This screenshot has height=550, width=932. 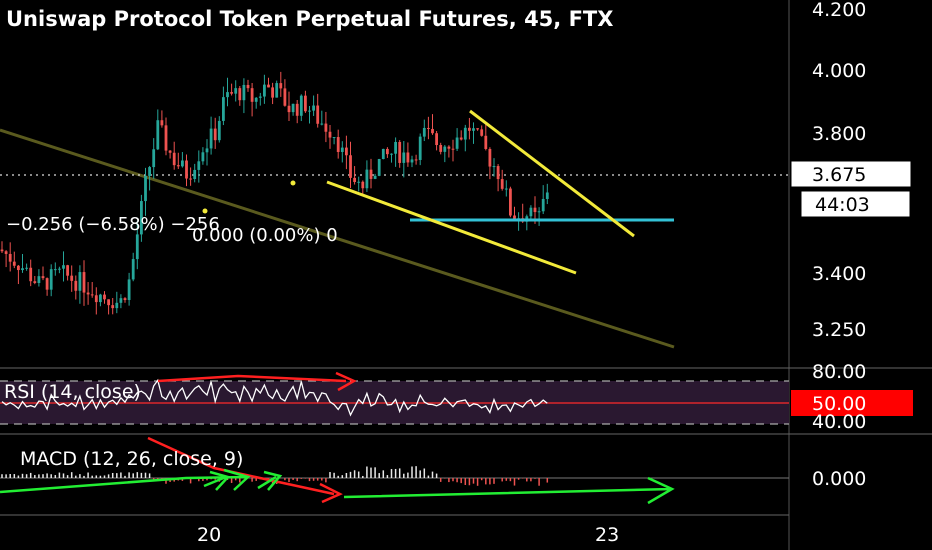 What do you see at coordinates (275, 476) in the screenshot?
I see `macd-histogram` at bounding box center [275, 476].